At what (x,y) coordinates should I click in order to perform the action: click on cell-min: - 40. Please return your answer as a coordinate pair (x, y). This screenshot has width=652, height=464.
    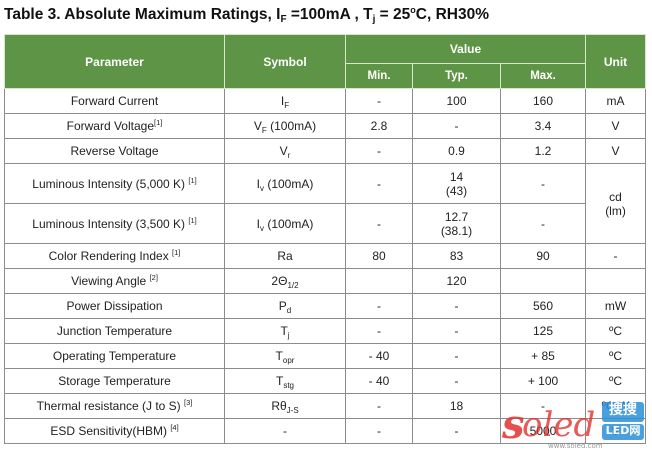
    Looking at the image, I should click on (379, 356).